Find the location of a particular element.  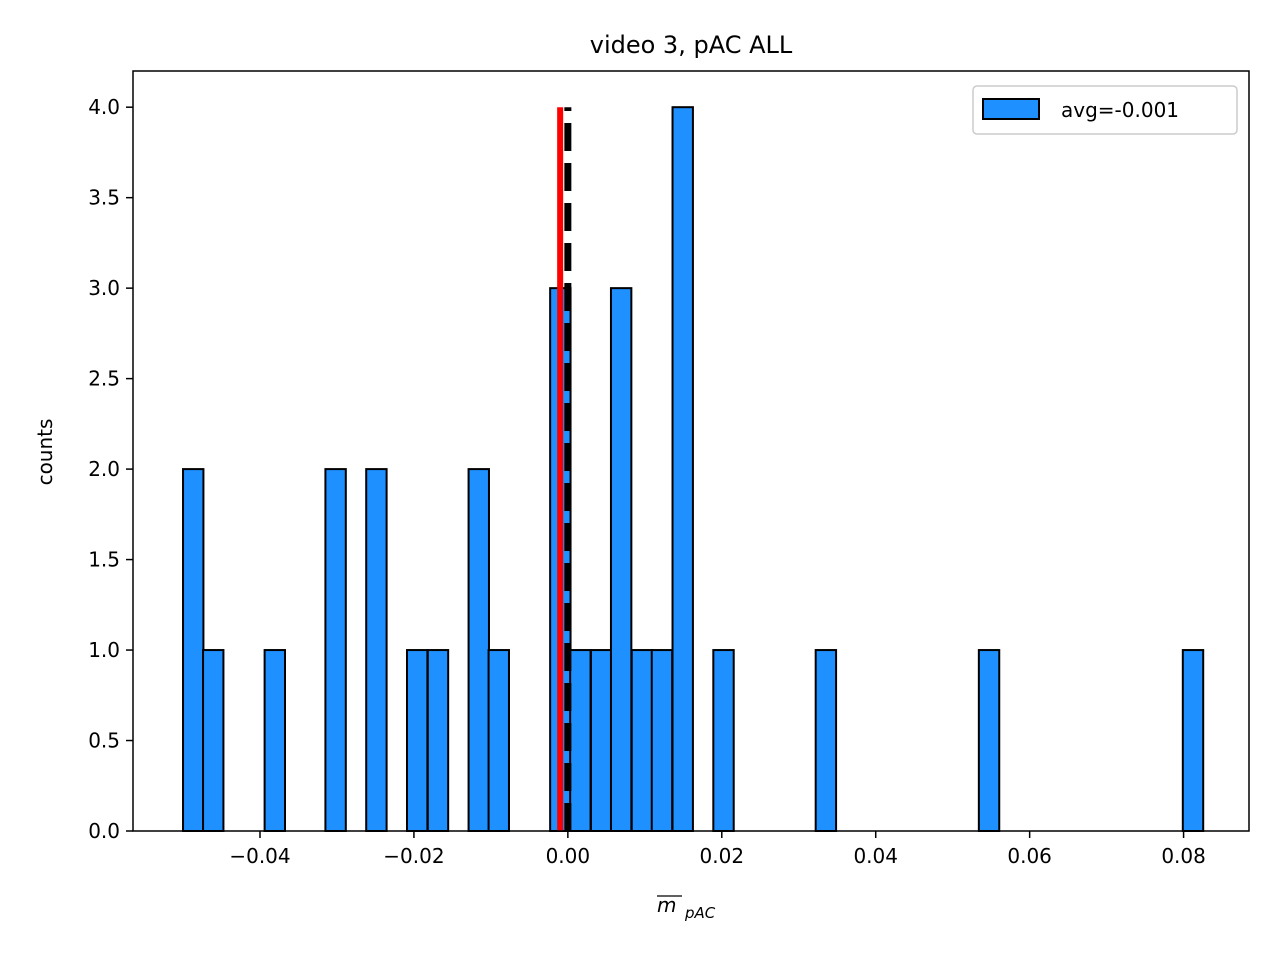

y-tick-label: 1.0 is located at coordinates (104, 650).